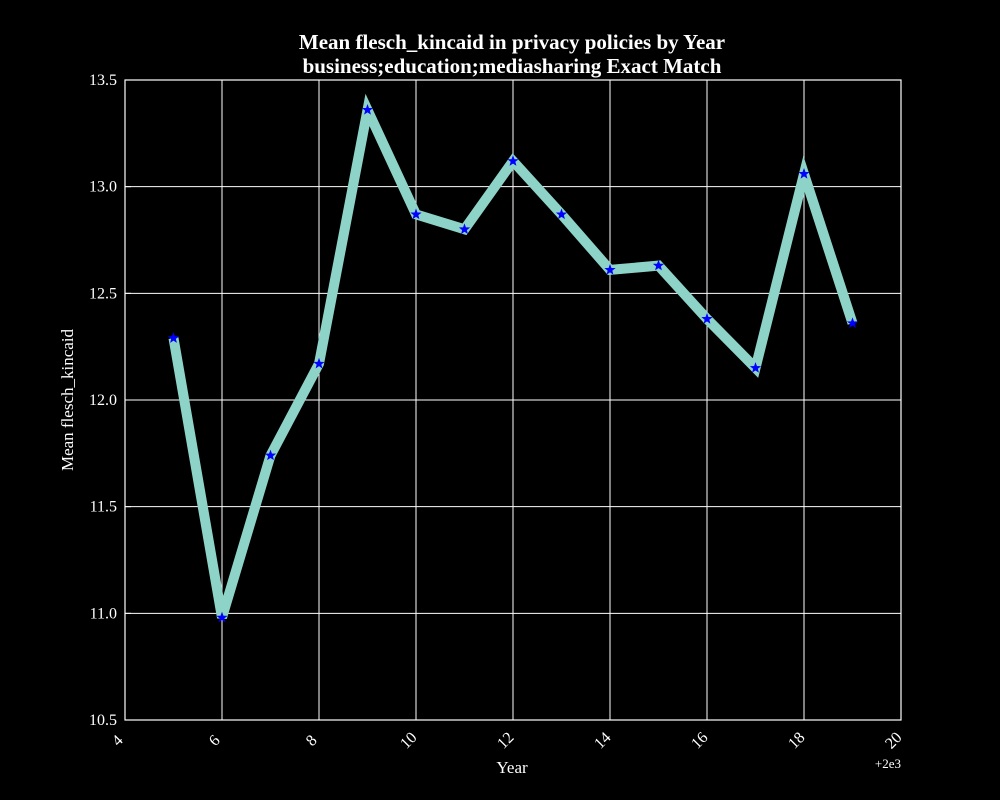 The image size is (1000, 800). What do you see at coordinates (103, 613) in the screenshot?
I see `y-tick-label: 11.0` at bounding box center [103, 613].